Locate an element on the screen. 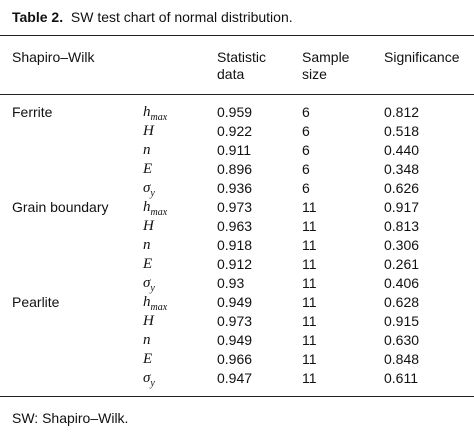 Image resolution: width=474 pixels, height=437 pixels. statistic-cell: 0.959 is located at coordinates (235, 112).